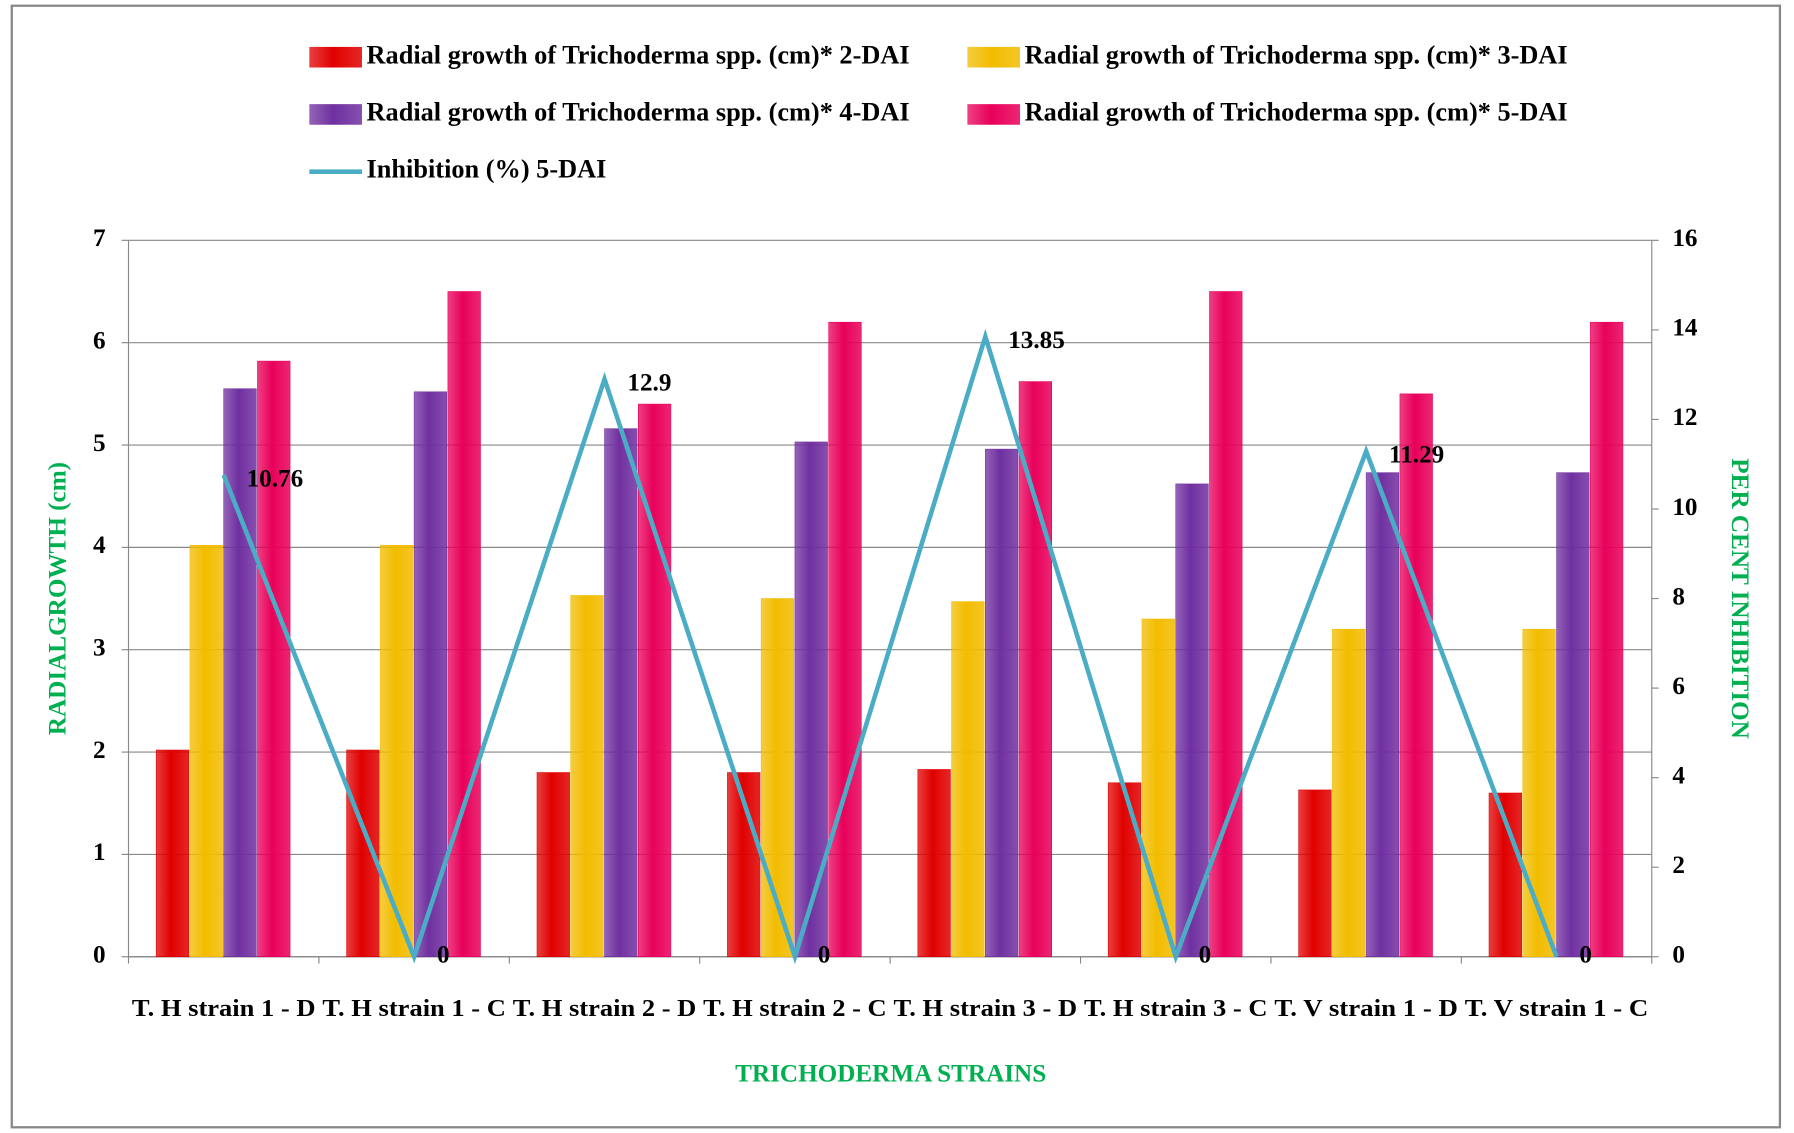 This screenshot has height=1133, width=1794. Describe the element at coordinates (275, 478) in the screenshot. I see `data-label: 10.76` at that location.